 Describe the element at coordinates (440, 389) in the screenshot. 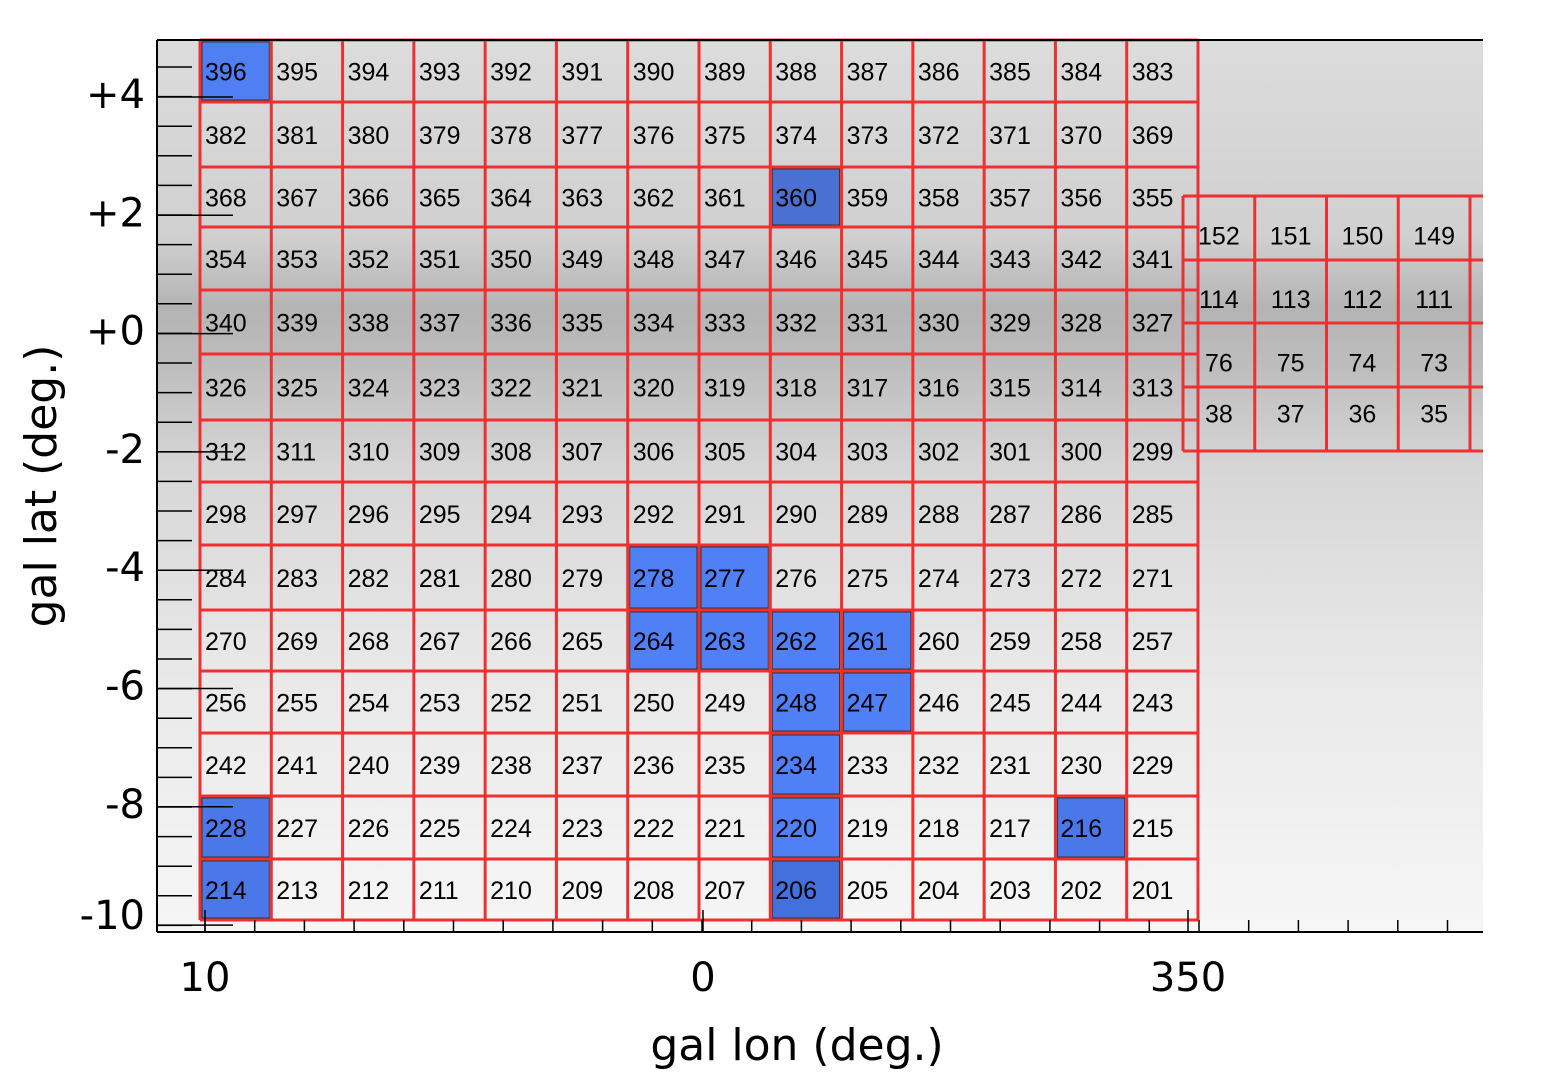

I see `field-label: 323` at that location.